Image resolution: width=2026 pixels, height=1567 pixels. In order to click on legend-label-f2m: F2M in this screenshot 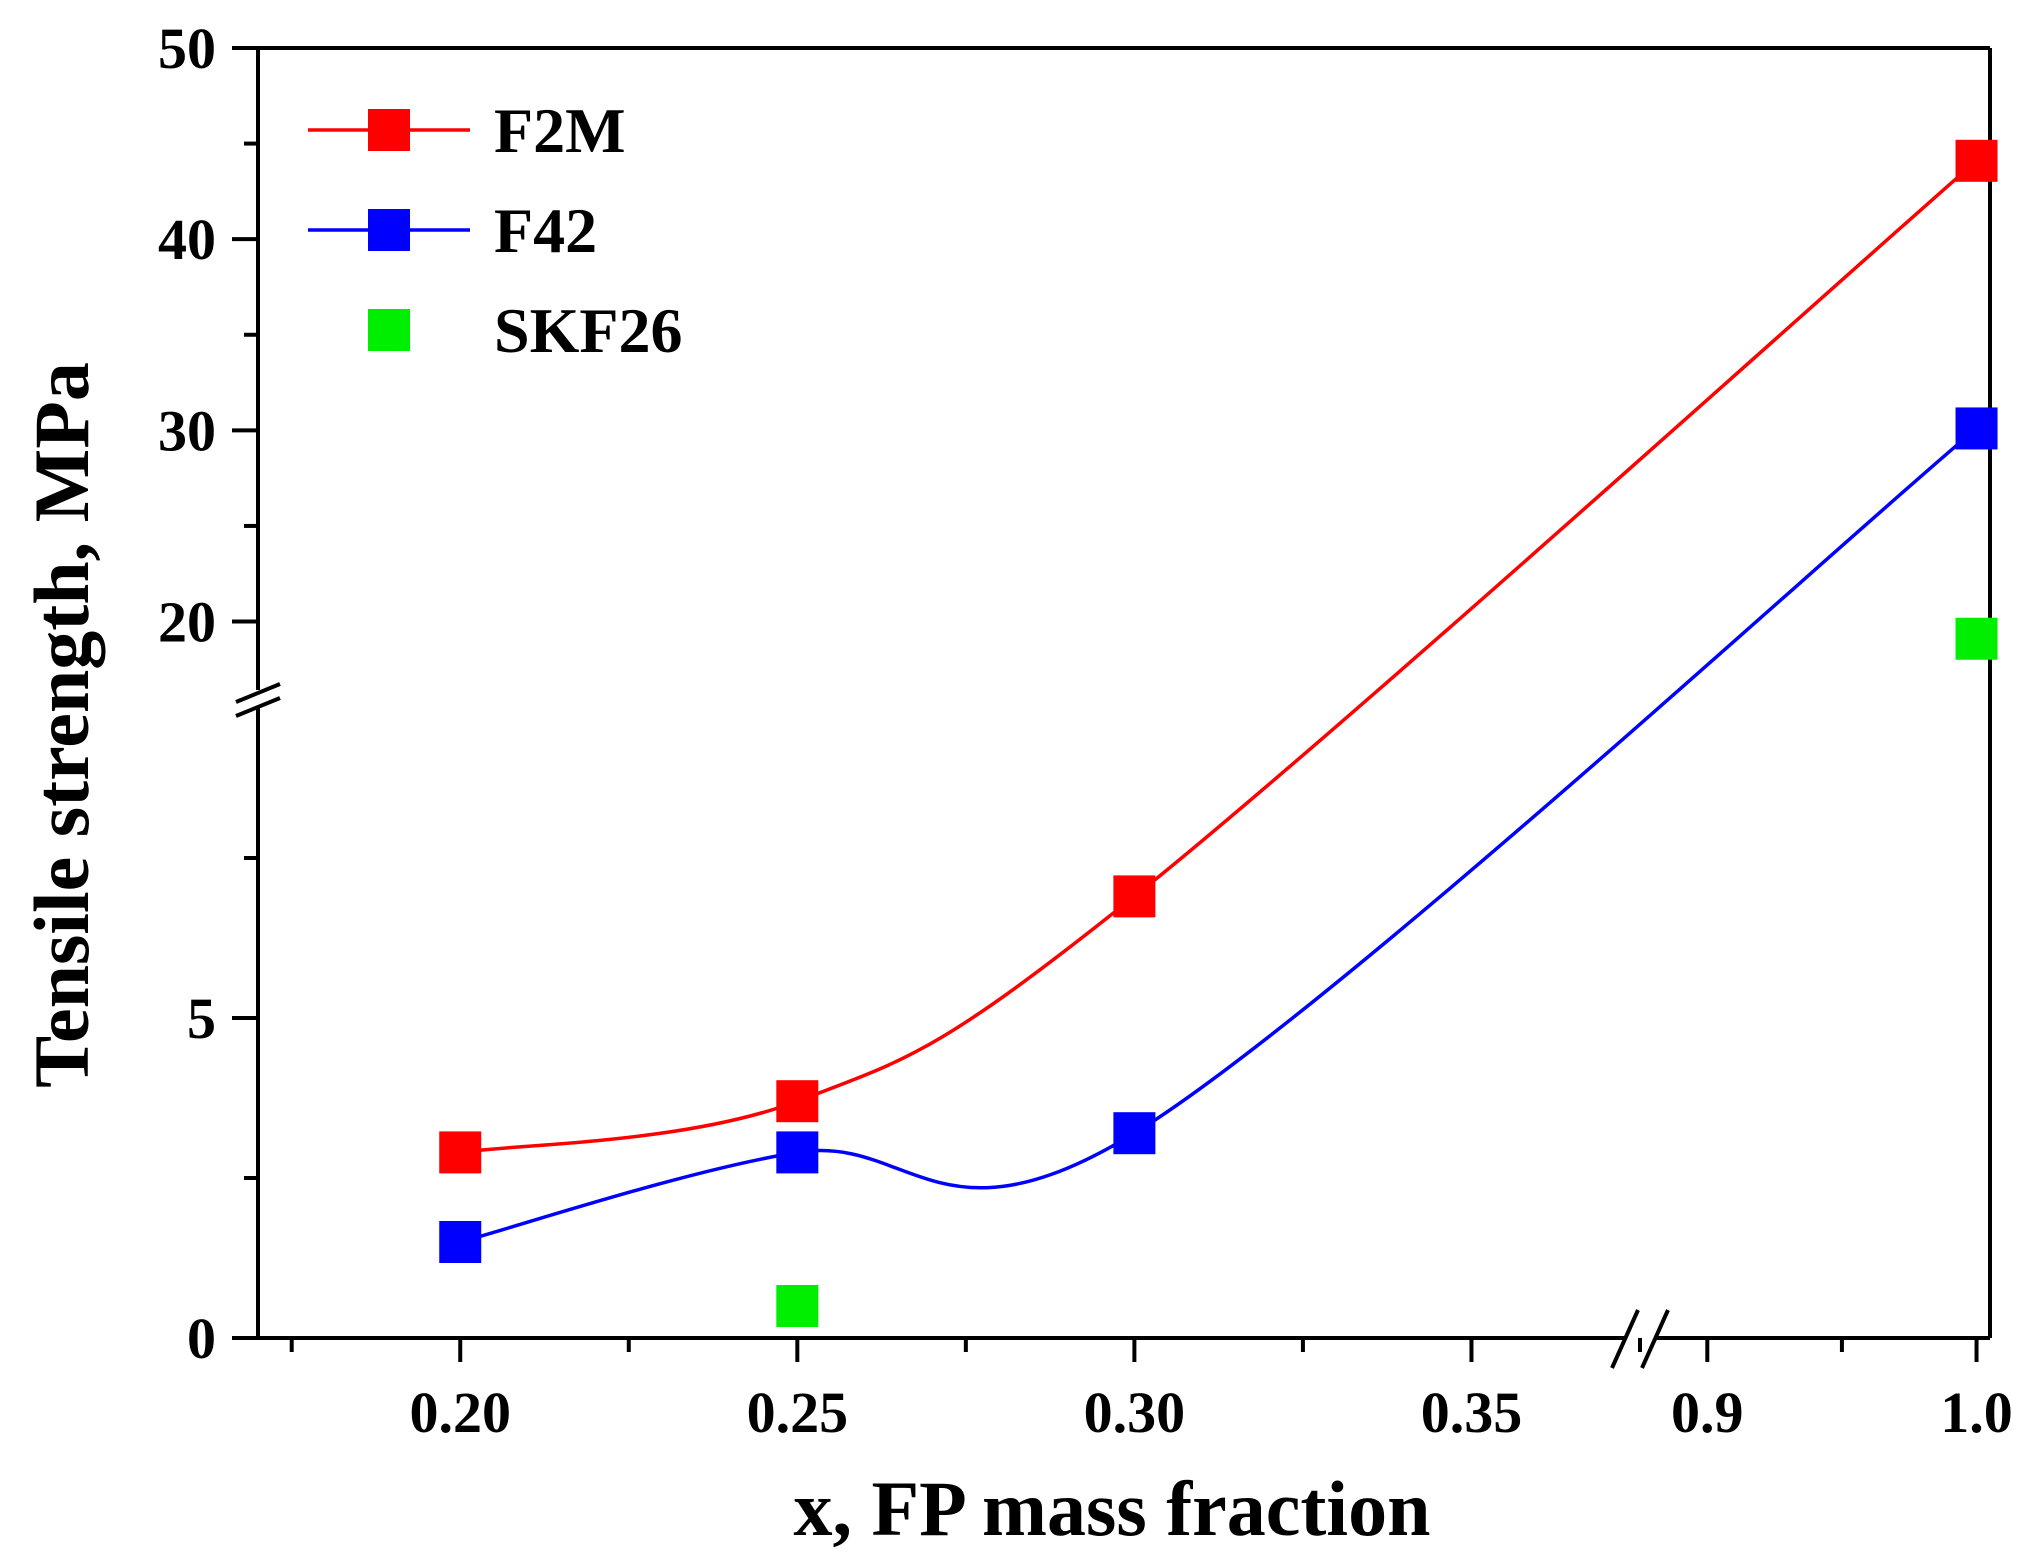, I will do `click(560, 130)`.